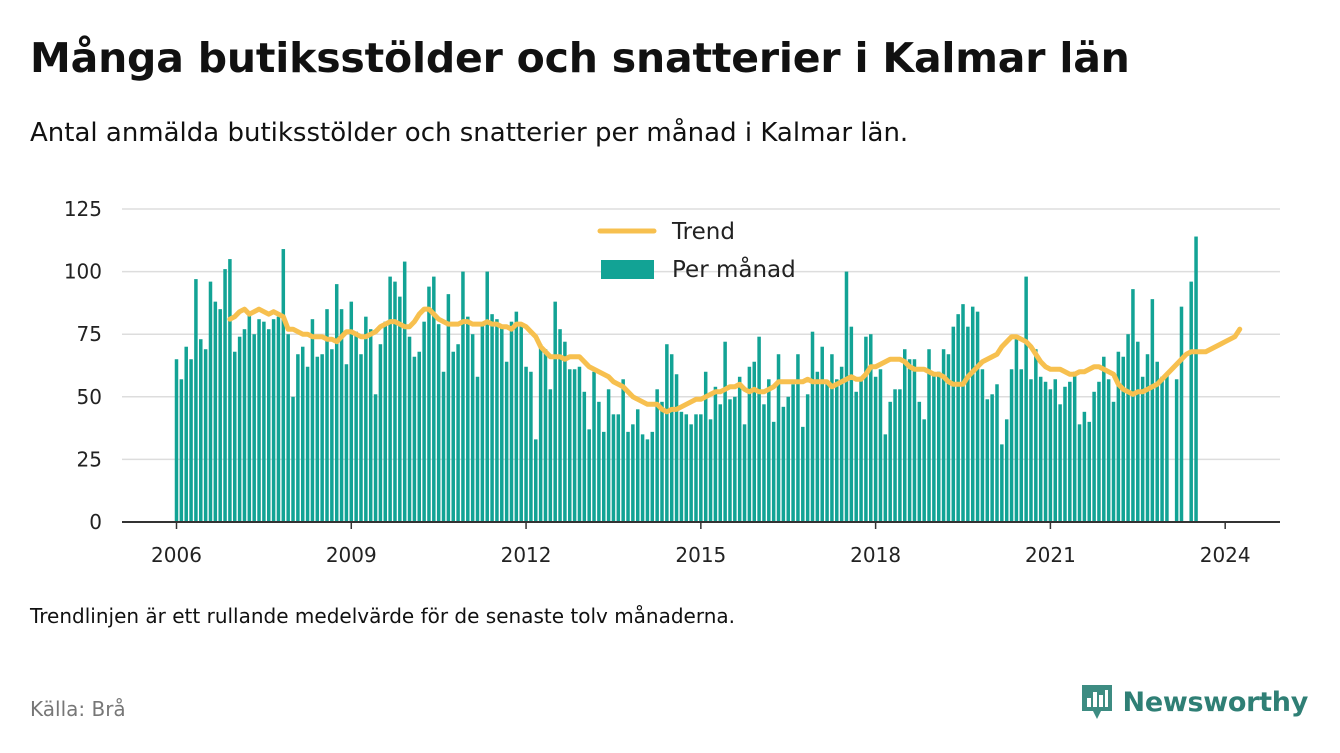  Describe the element at coordinates (1050, 555) in the screenshot. I see `x-tick-label: 2021` at that location.